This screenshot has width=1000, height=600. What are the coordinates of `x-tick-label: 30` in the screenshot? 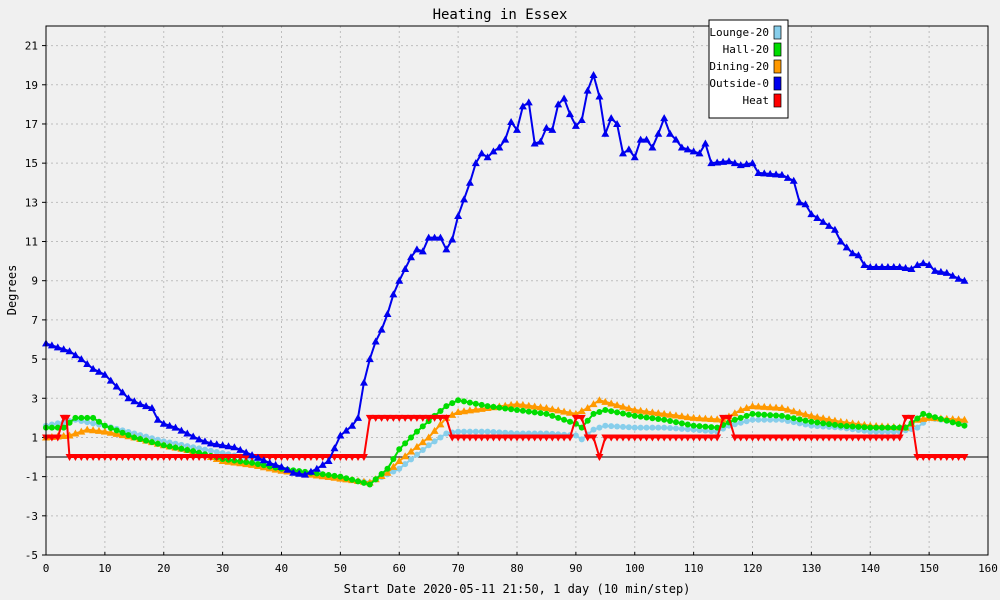 It's located at (222, 568).